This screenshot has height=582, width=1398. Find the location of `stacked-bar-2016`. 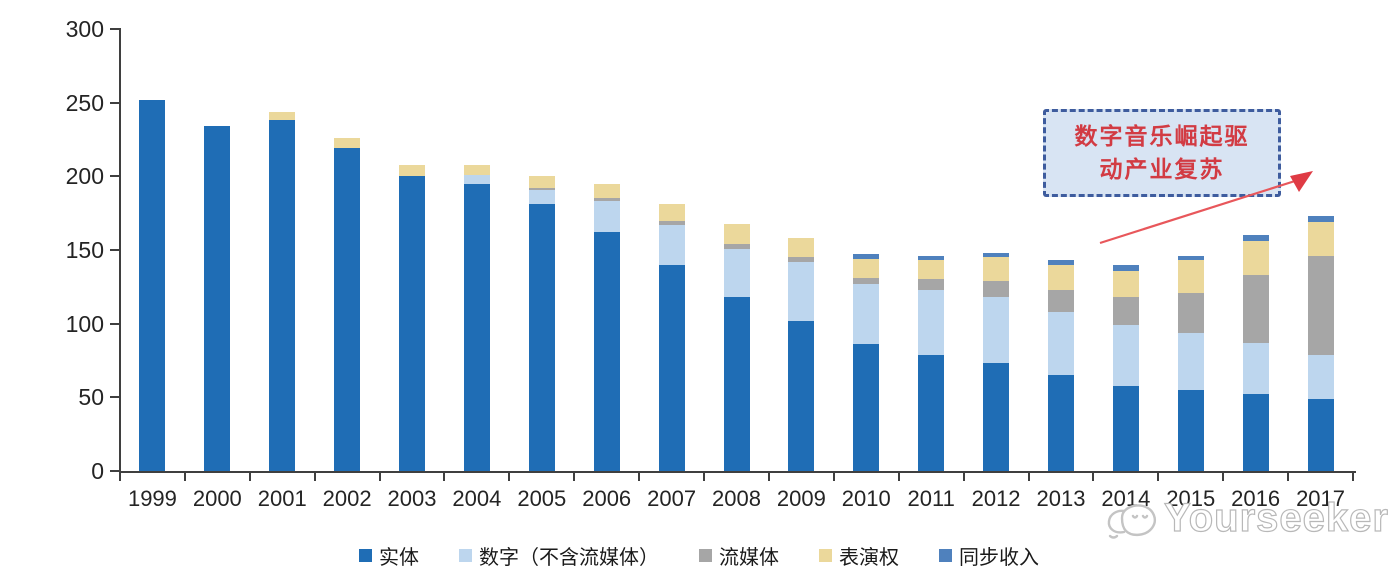

stacked-bar-2016 is located at coordinates (1255, 353).